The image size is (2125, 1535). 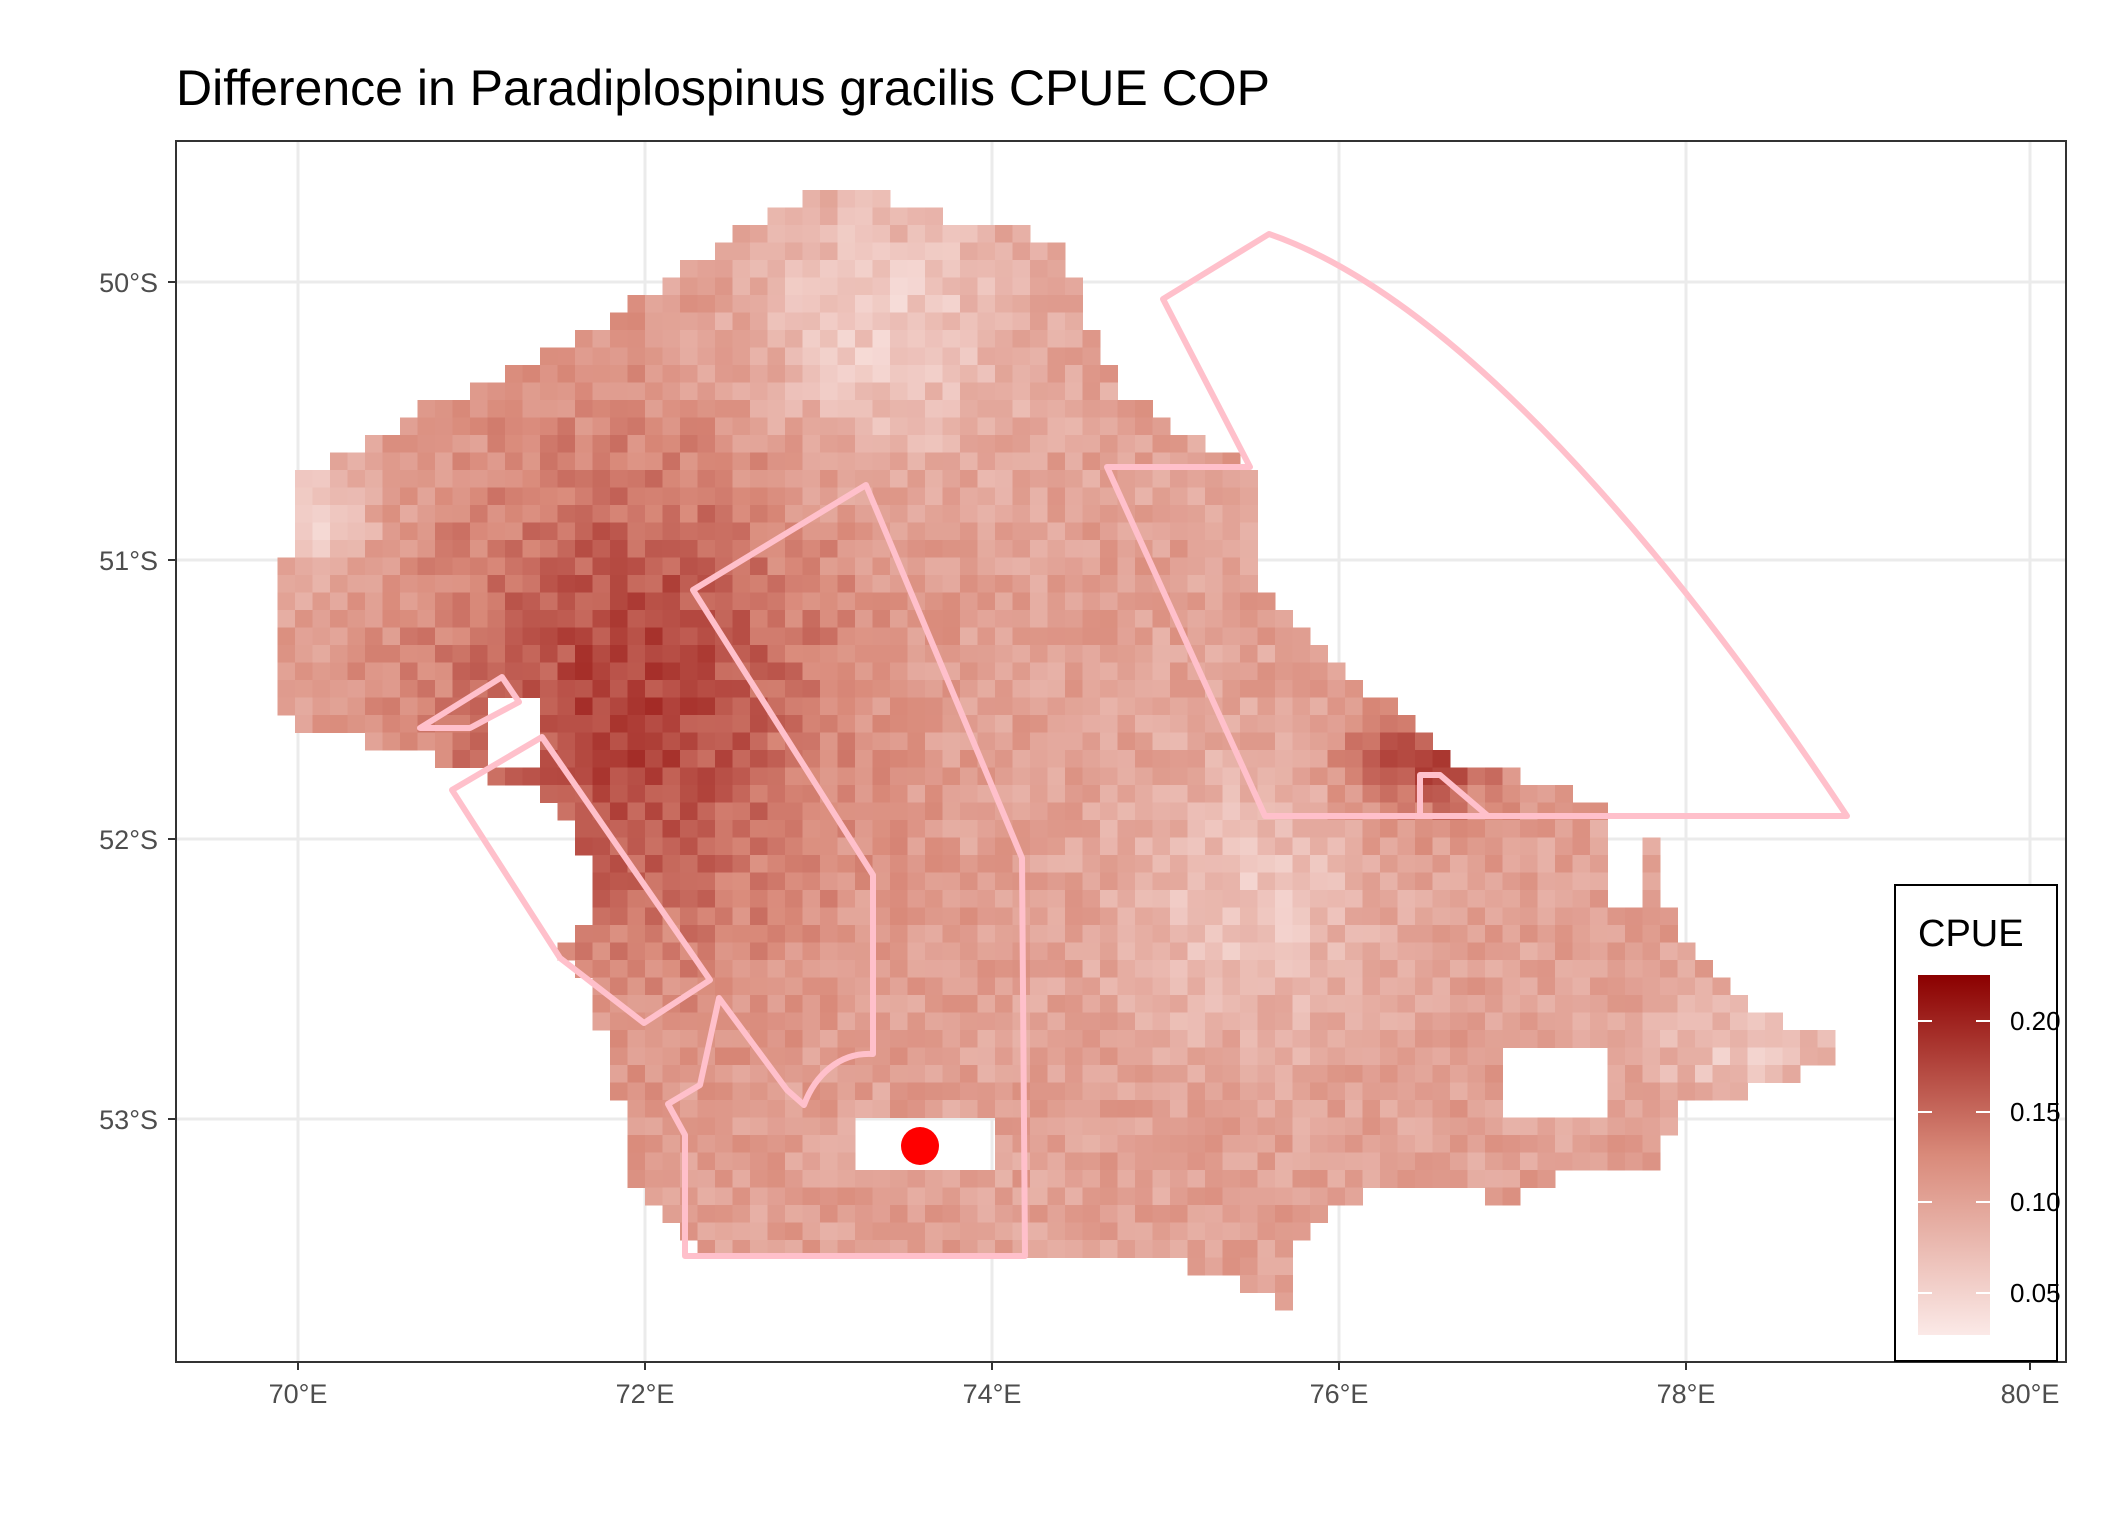 What do you see at coordinates (1339, 1394) in the screenshot?
I see `x-tick-label: 76°E` at bounding box center [1339, 1394].